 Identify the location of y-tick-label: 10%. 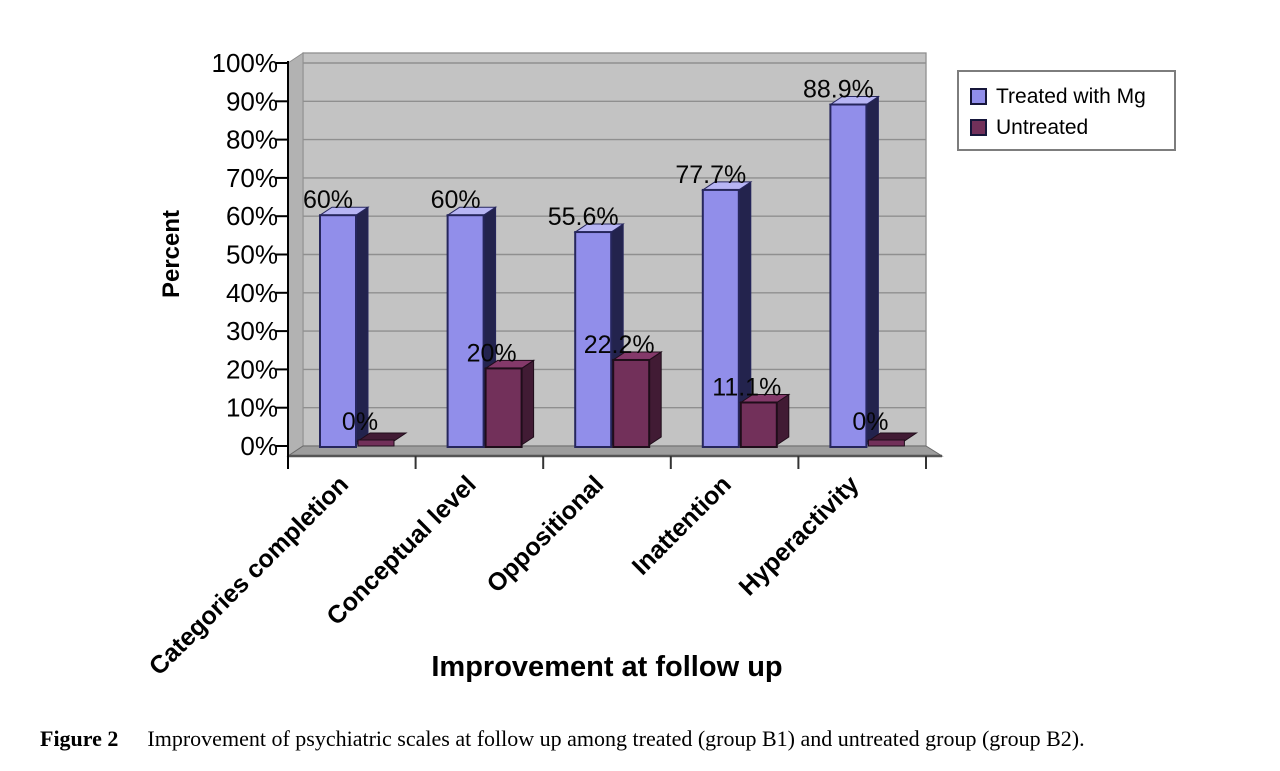
(252, 408).